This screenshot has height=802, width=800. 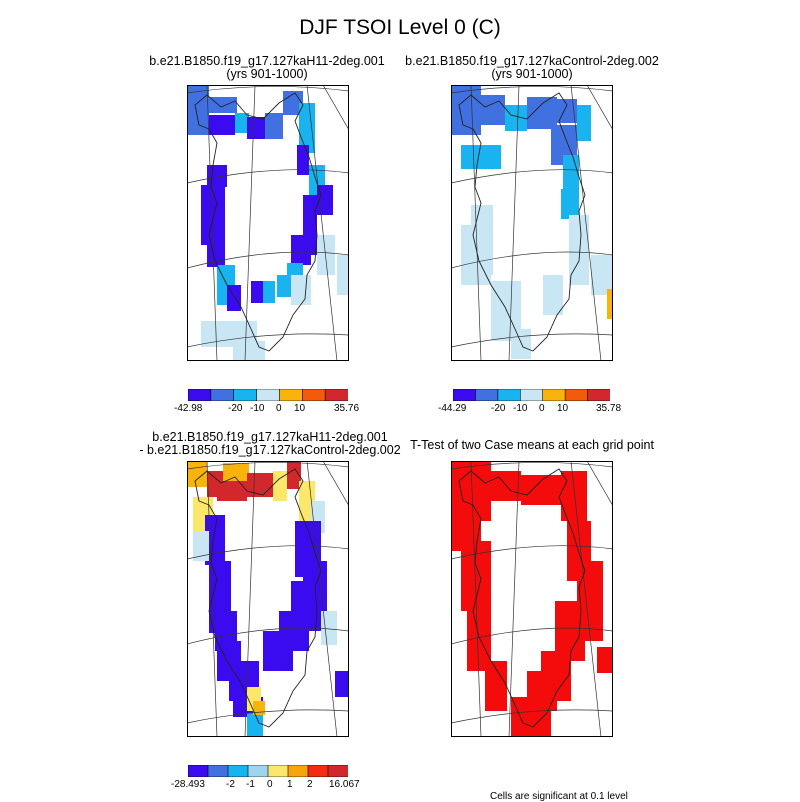 What do you see at coordinates (235, 408) in the screenshot?
I see `panel-1-colorbar-label: -20` at bounding box center [235, 408].